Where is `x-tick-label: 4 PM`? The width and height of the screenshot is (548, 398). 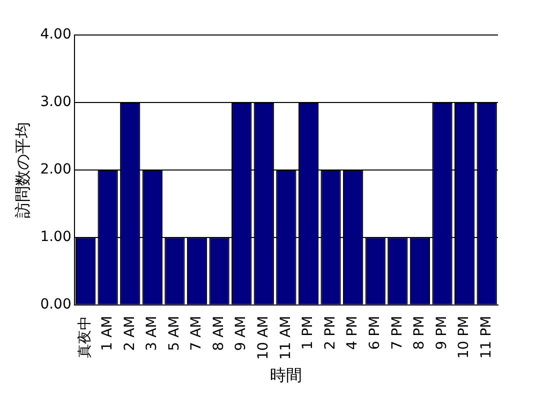
x-tick-label: 4 PM is located at coordinates (352, 333).